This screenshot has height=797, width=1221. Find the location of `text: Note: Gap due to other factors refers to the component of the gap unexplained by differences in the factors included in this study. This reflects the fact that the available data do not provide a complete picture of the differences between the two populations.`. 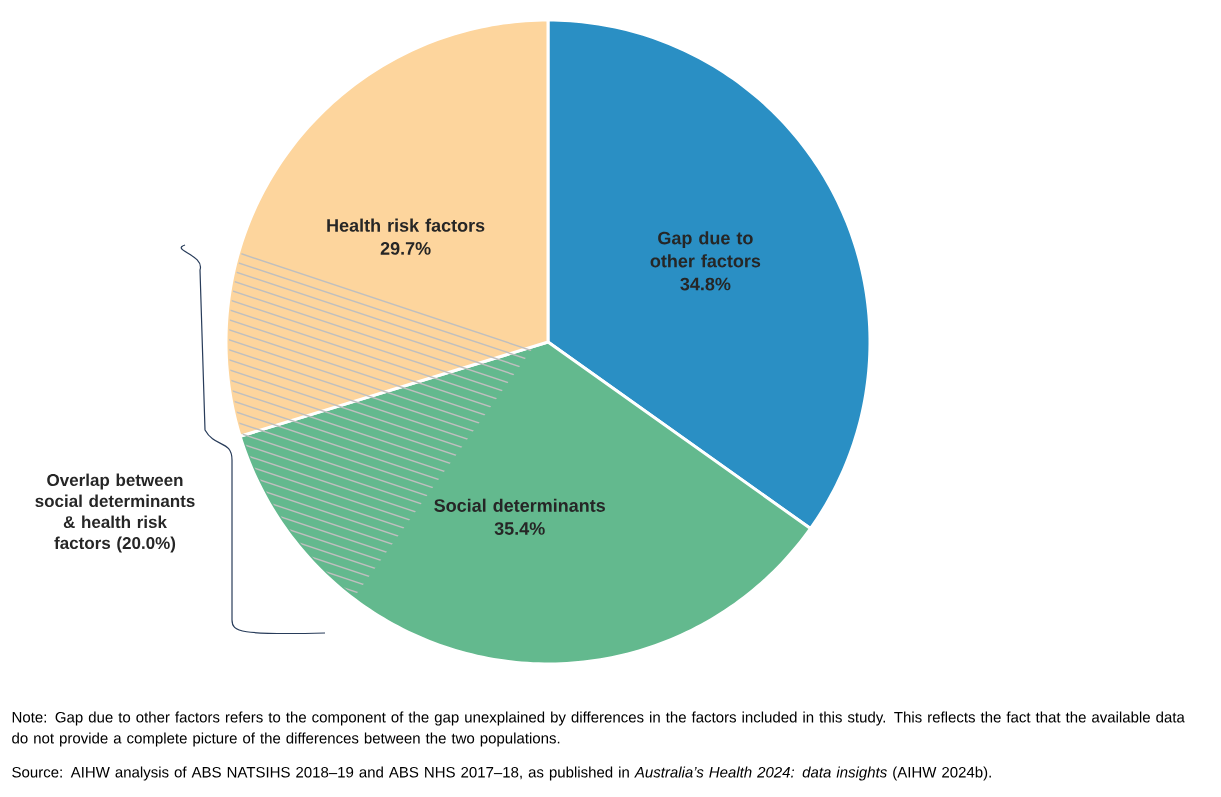

text: Note: Gap due to other factors refers to the component of the gap unexplained by differences in the factors included in this study. This reflects the fact that the available data do not provide a complete picture of the differences between the two populations. is located at coordinates (598, 729).